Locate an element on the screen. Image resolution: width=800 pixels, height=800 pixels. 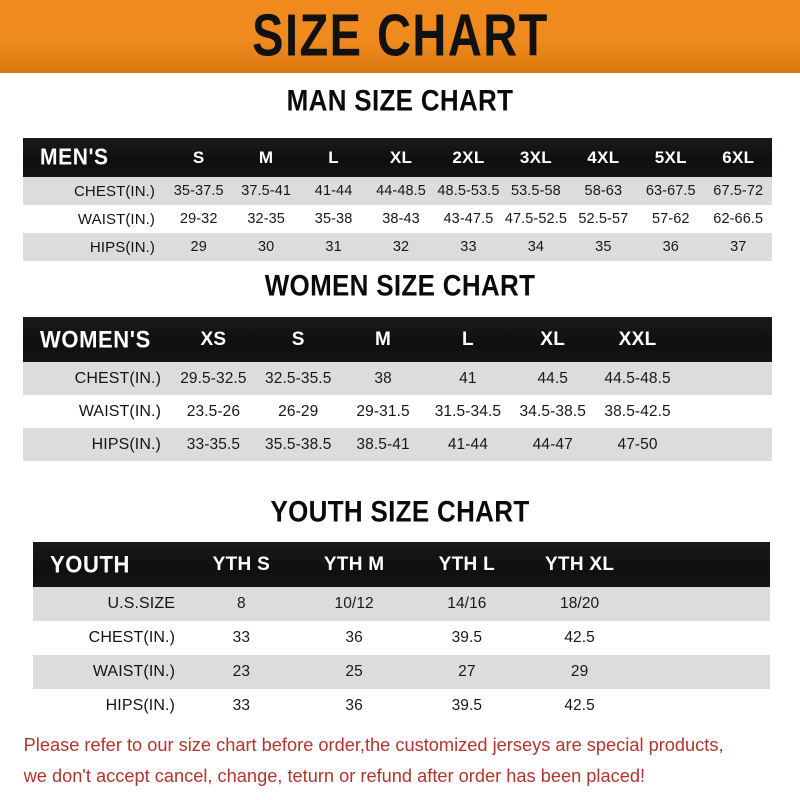
men-table-head: MEN'S S M L XL 2XL 3XL 4XL 5XL 6XL is located at coordinates (397, 157).